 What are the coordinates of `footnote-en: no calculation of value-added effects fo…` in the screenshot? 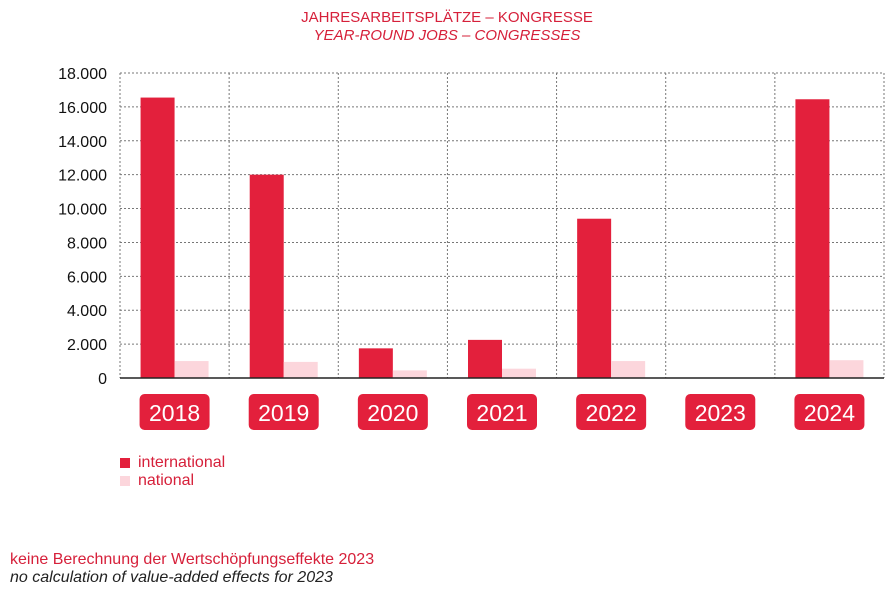 It's located at (171, 577).